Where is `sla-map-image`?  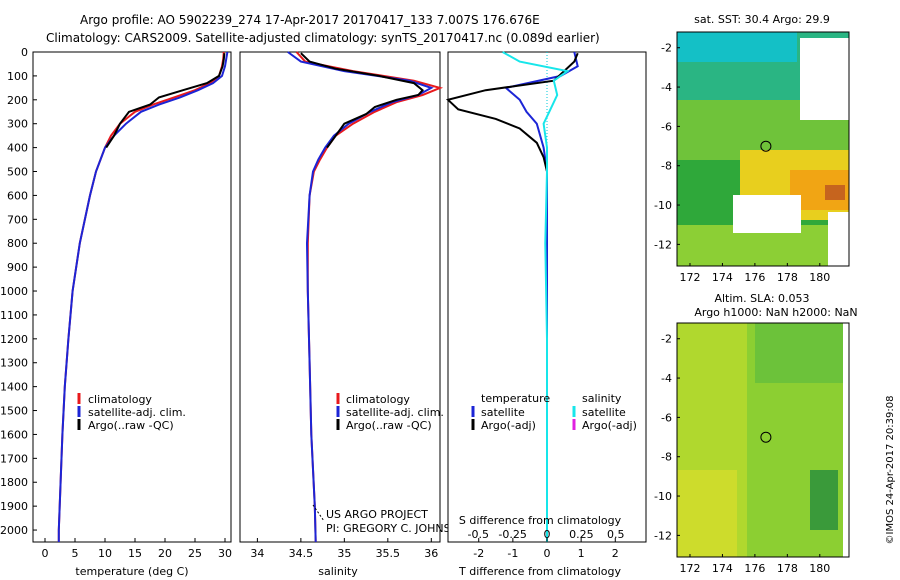
sla-map-image is located at coordinates (763, 440).